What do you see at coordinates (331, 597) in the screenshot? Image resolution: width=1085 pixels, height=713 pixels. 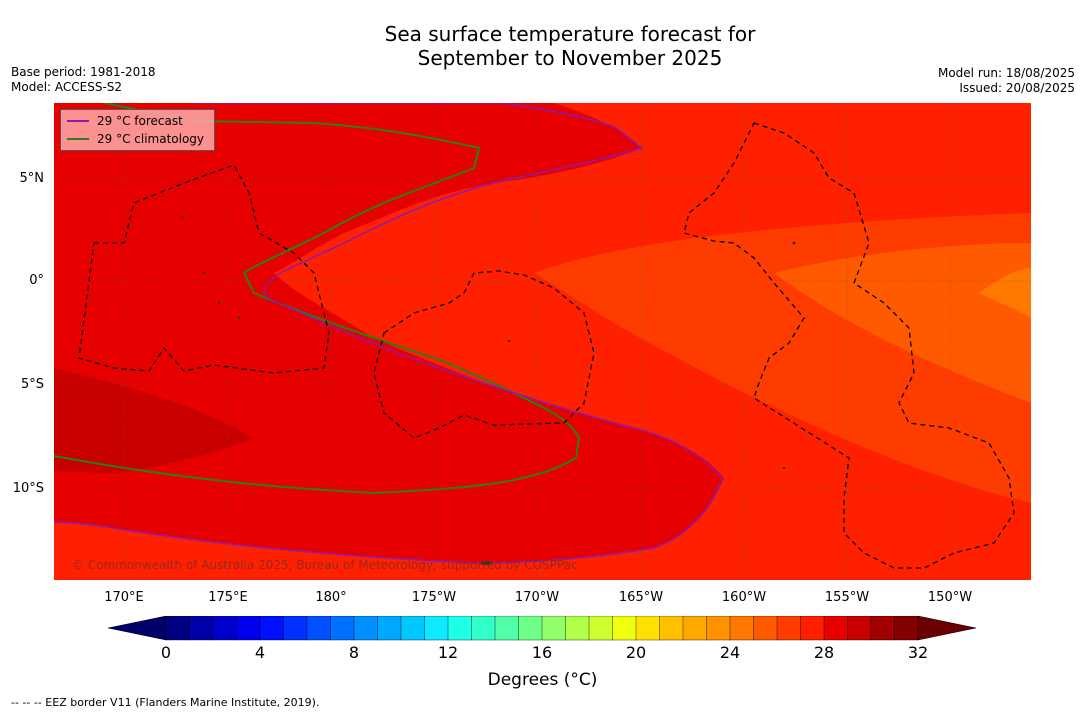 I see `lon-label-180: 180°` at bounding box center [331, 597].